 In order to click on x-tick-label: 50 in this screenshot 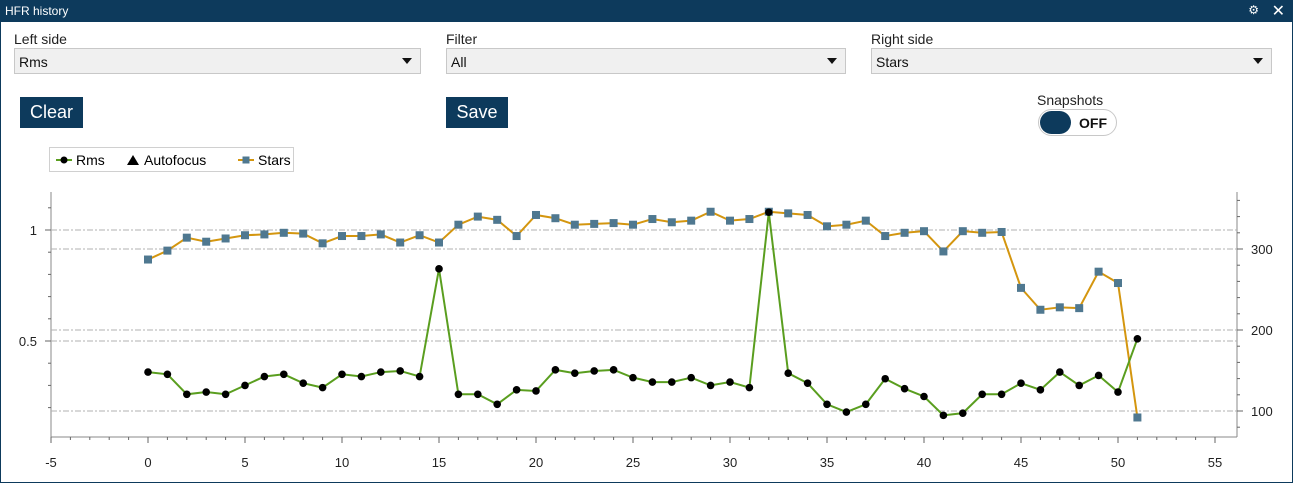, I will do `click(1118, 462)`.